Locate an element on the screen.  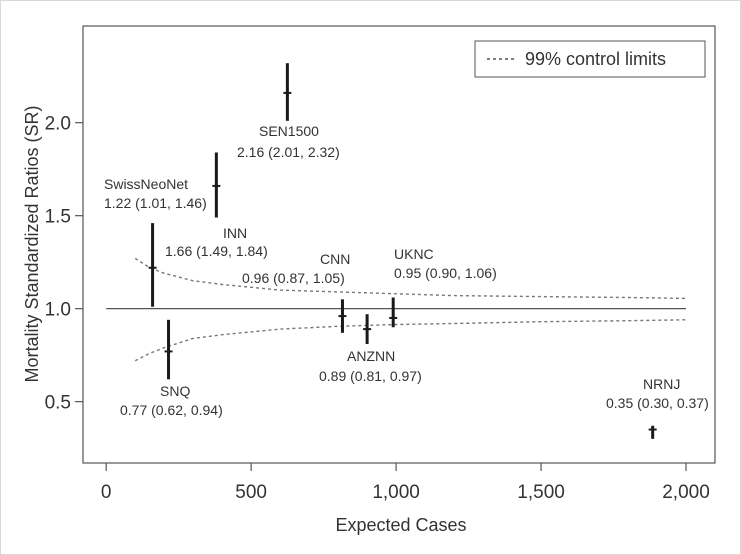
study-name-anznn: ANZNN is located at coordinates (371, 356).